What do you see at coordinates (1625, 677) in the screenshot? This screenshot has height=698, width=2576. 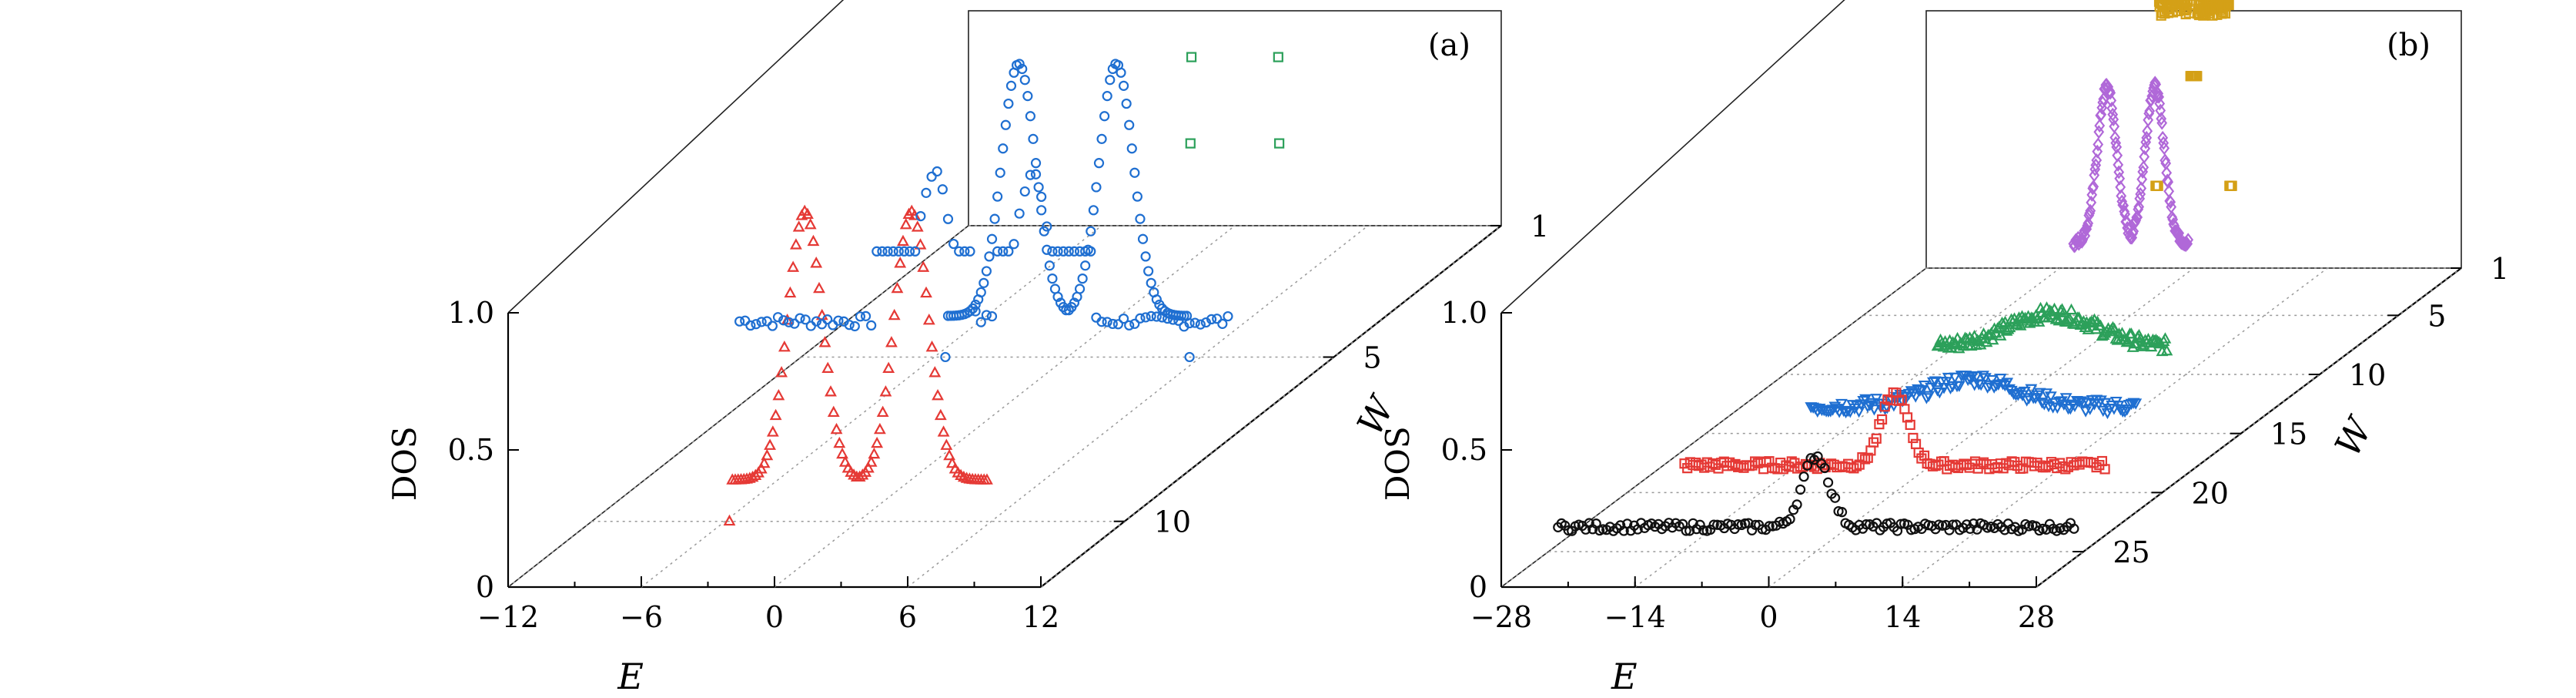 I see `x-axis-title: E` at bounding box center [1625, 677].